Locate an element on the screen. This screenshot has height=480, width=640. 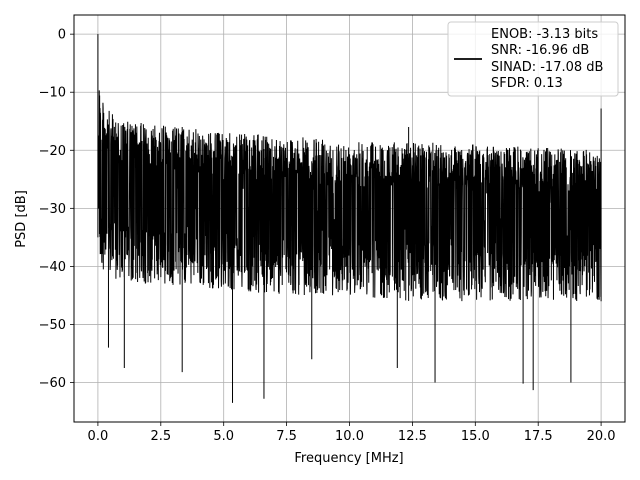
x-tick-label: 7.5 is located at coordinates (286, 436).